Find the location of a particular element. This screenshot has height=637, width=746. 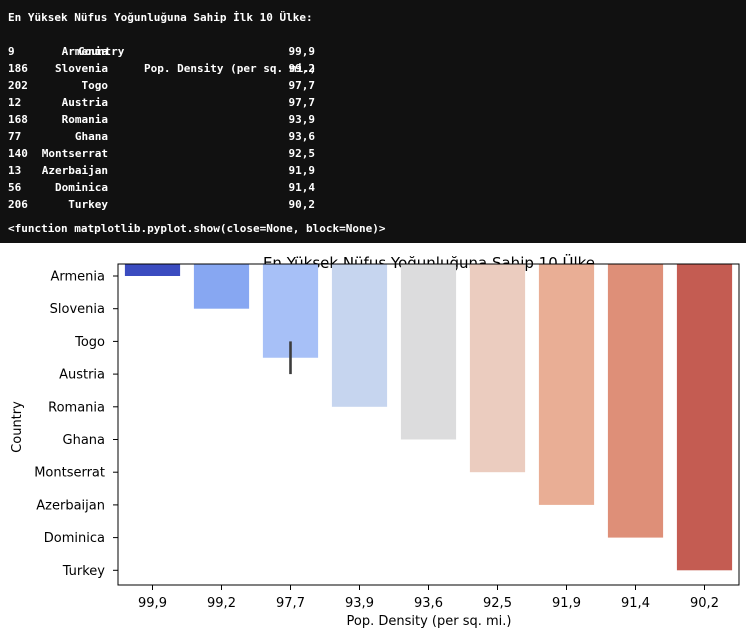

y-tick-label: Armenia is located at coordinates (78, 277).